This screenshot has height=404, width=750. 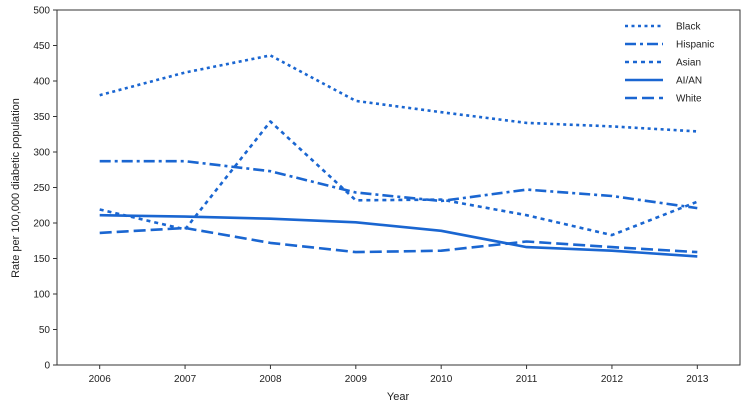 I want to click on series-line-ai-an, so click(x=398, y=235).